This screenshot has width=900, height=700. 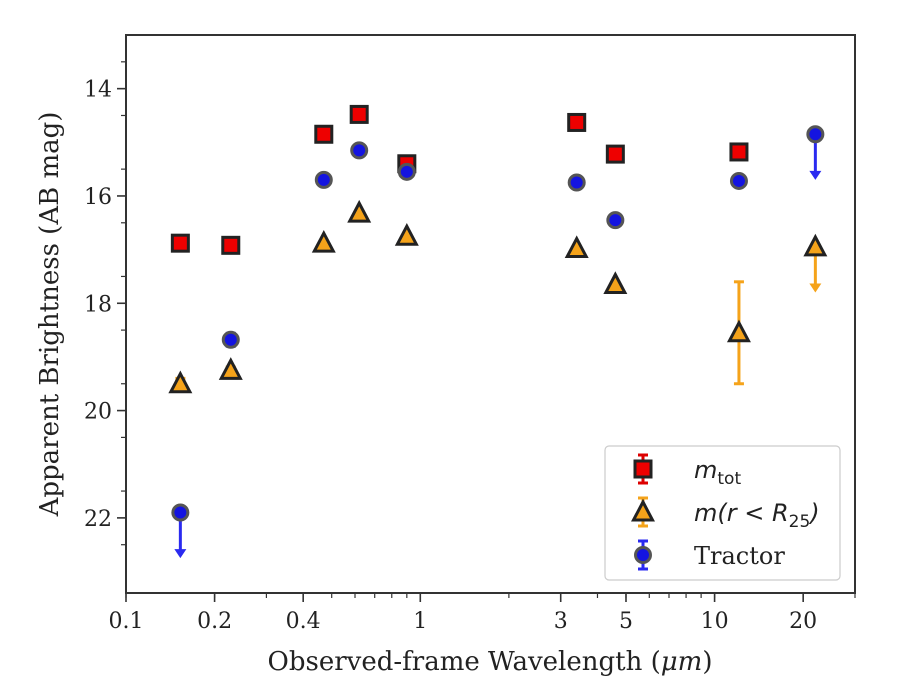 What do you see at coordinates (98, 519) in the screenshot?
I see `y-tick-label: 22` at bounding box center [98, 519].